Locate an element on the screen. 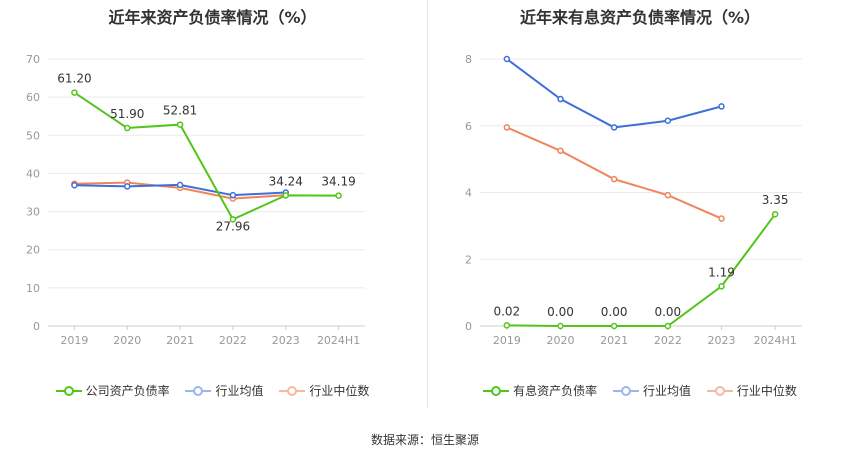 This screenshot has width=850, height=459. source-label: 数据来源： is located at coordinates (400, 440).